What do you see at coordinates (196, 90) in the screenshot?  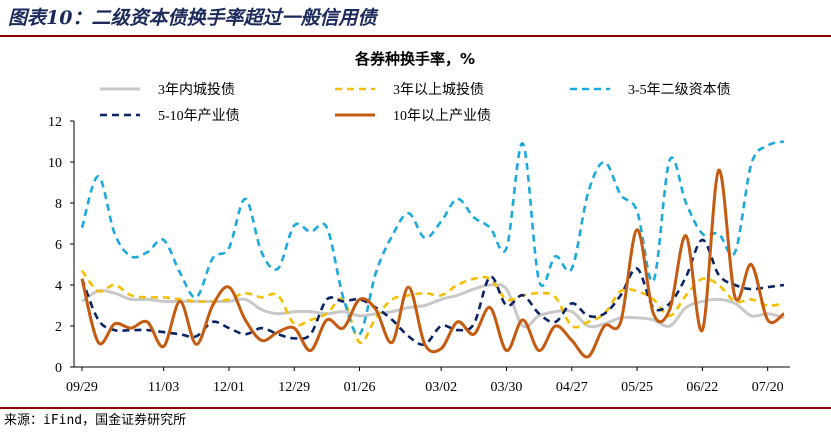 I see `legend-label-1: 3年内城投债` at bounding box center [196, 90].